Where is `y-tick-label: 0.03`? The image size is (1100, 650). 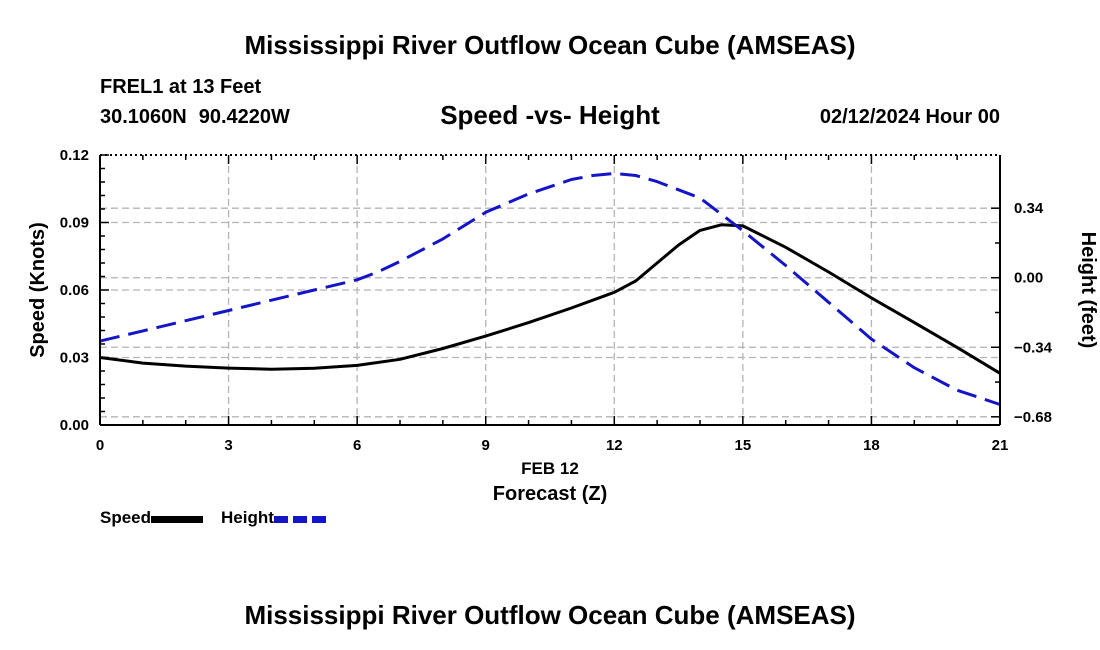
y-tick-label: 0.03 is located at coordinates (74, 358).